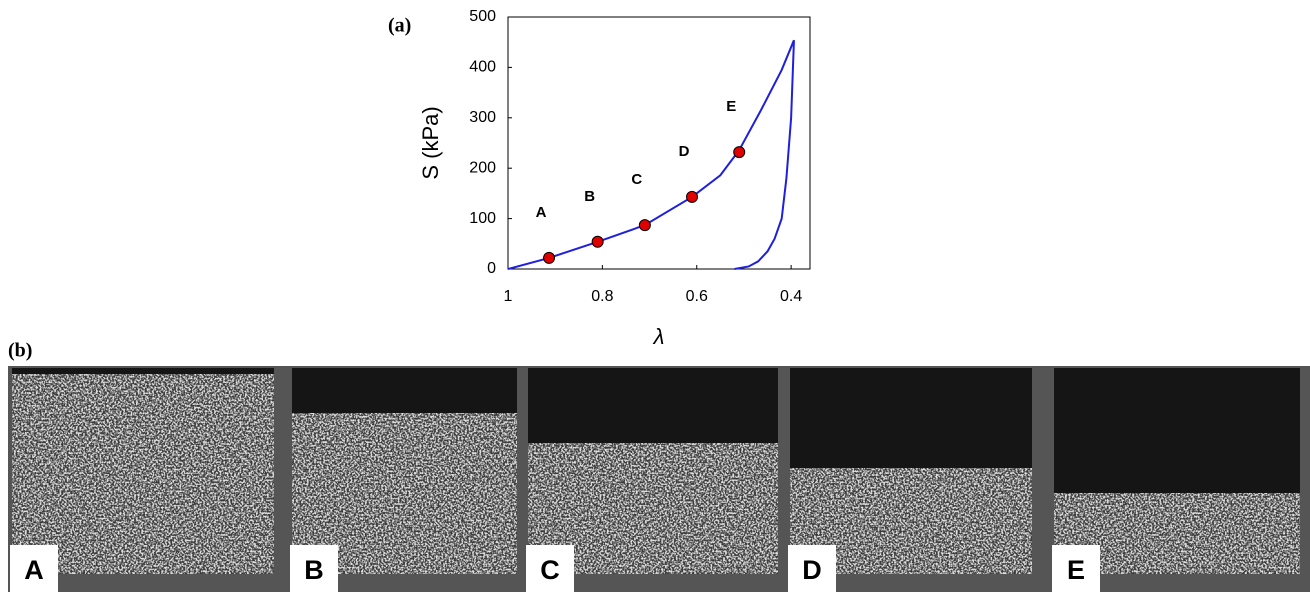 This screenshot has width=1310, height=592. I want to click on photo-texture, so click(143, 474).